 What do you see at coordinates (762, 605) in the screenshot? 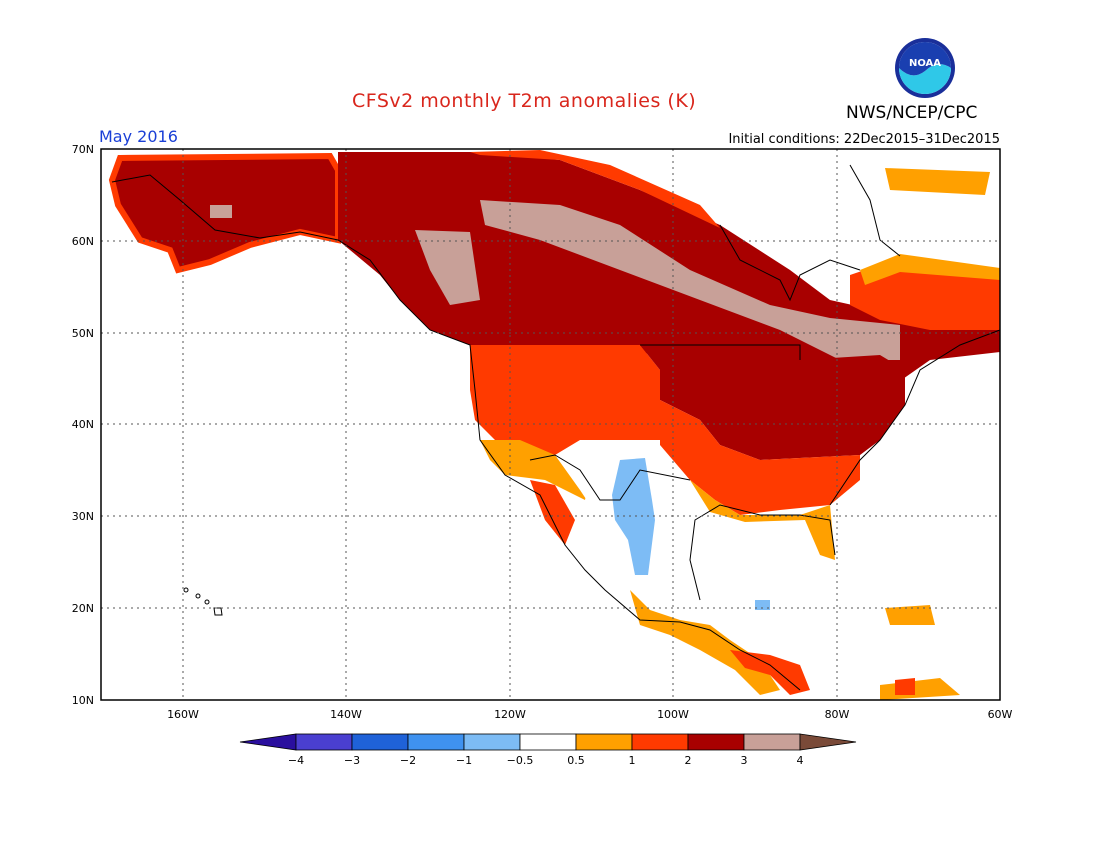
I see `yucatan-cool` at bounding box center [762, 605].